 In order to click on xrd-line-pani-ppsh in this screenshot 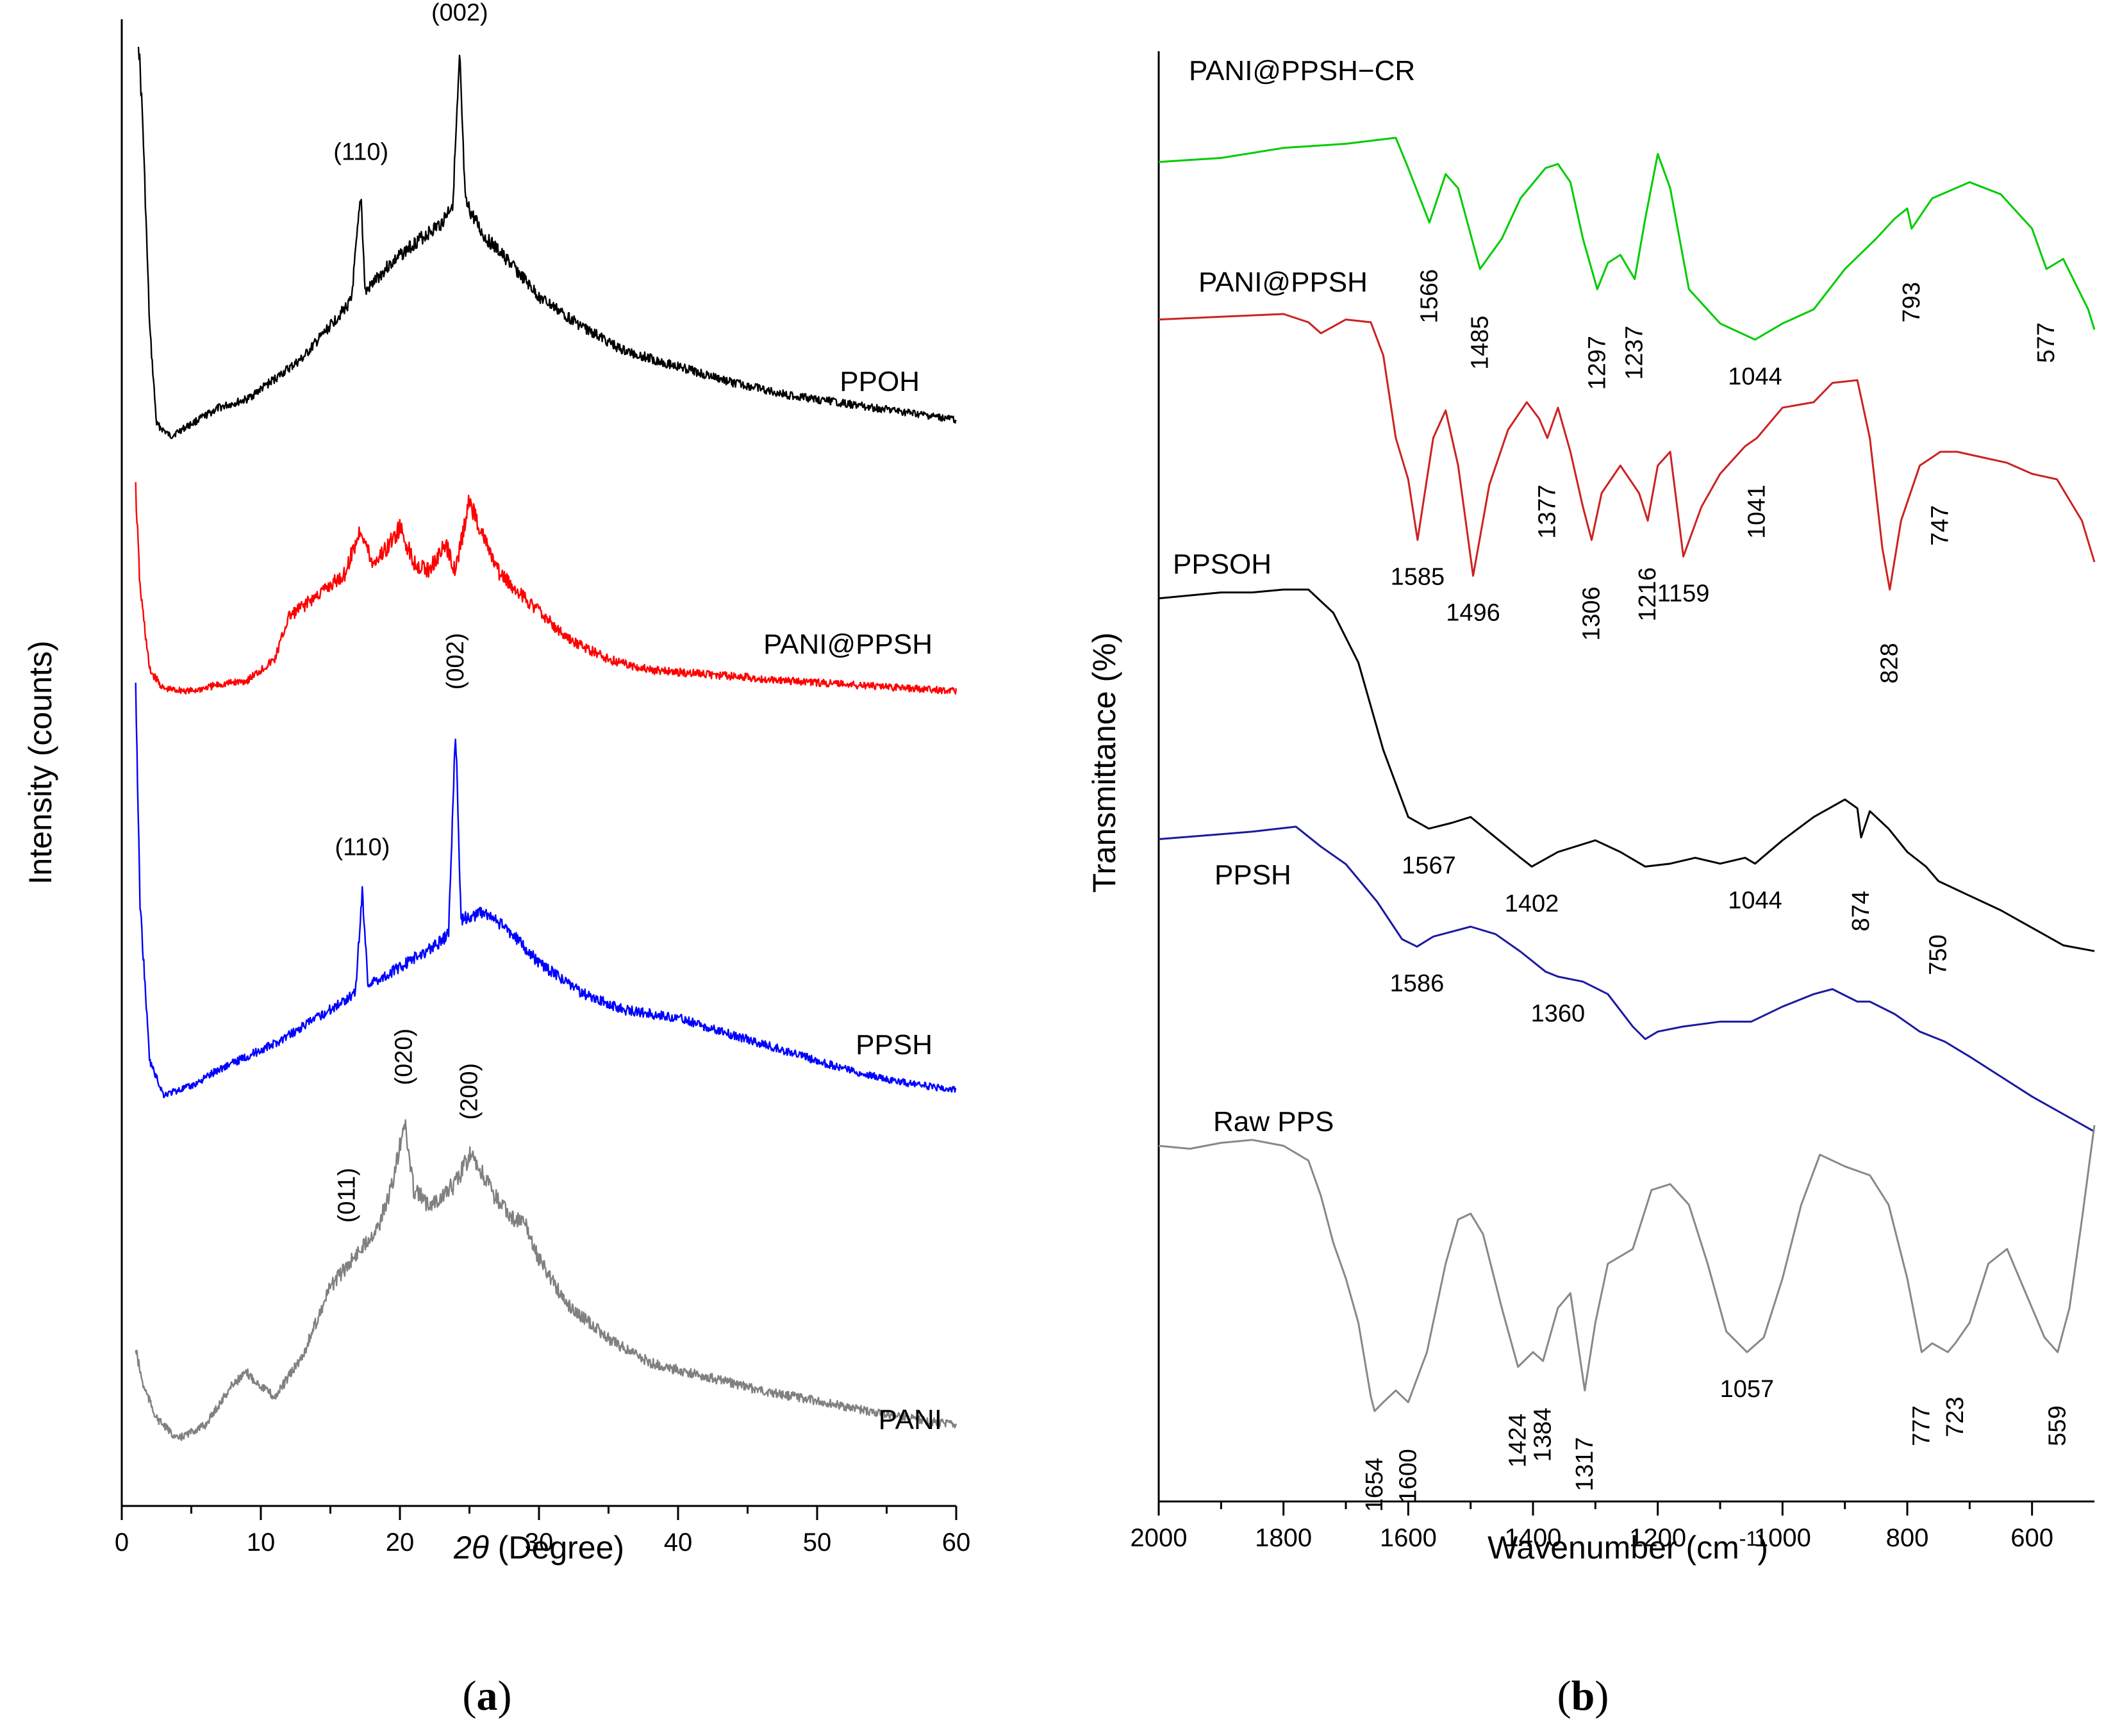, I will do `click(546, 588)`.